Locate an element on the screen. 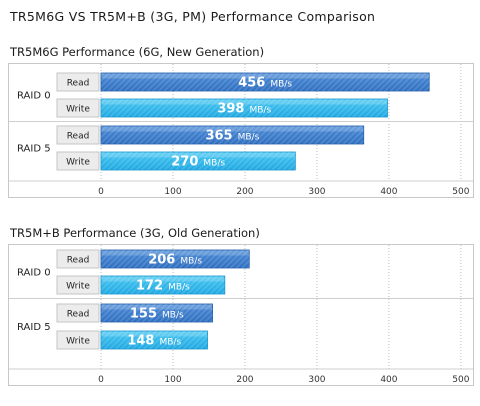 This screenshot has height=406, width=480. value-label: 270 MB/s is located at coordinates (198, 162).